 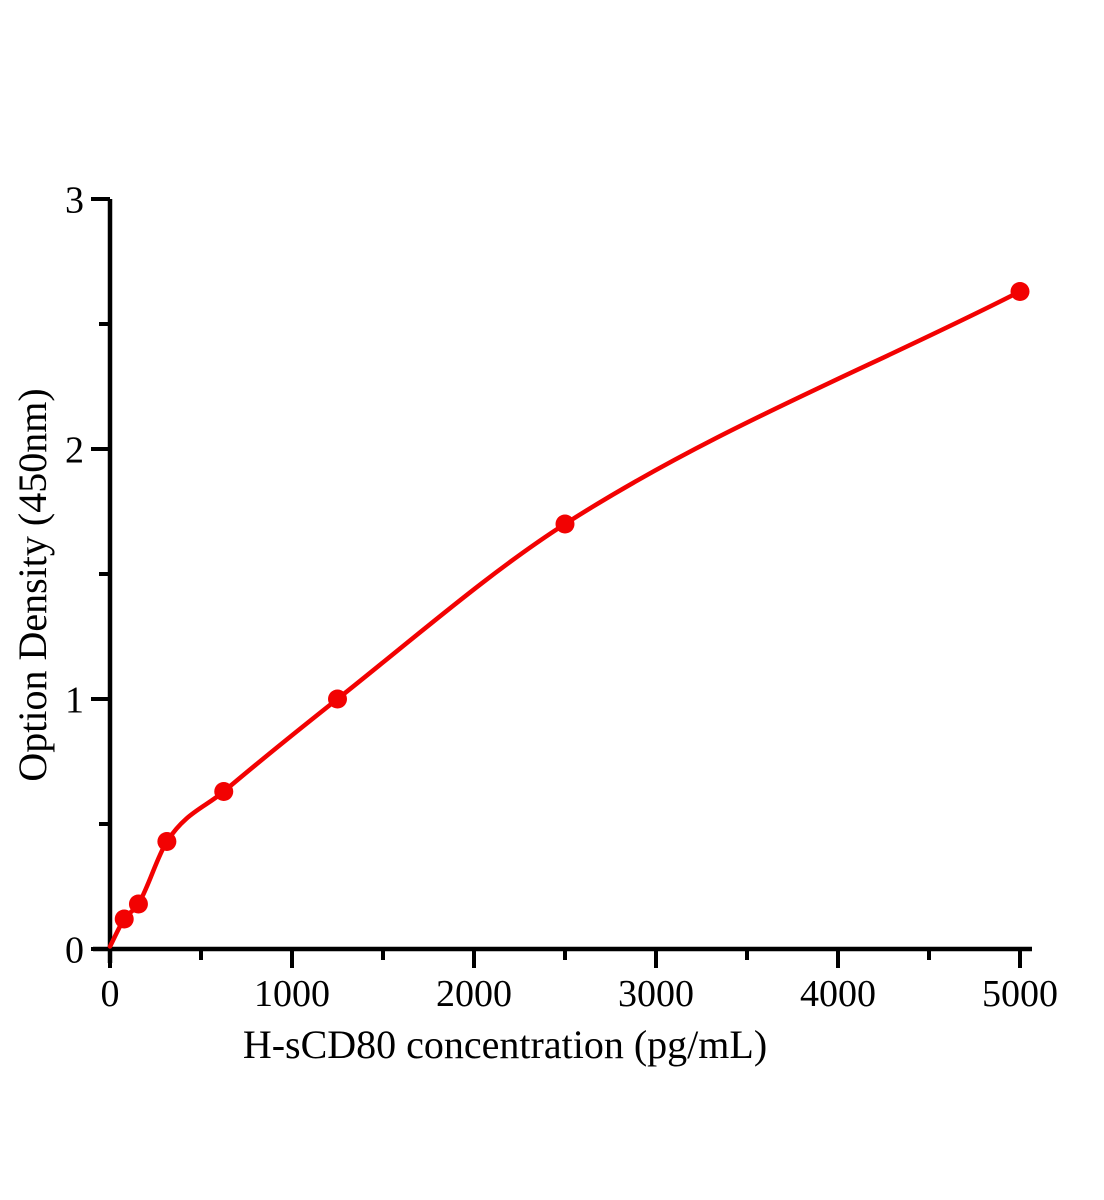 I want to click on x-tick-label: 3000, so click(x=656, y=994).